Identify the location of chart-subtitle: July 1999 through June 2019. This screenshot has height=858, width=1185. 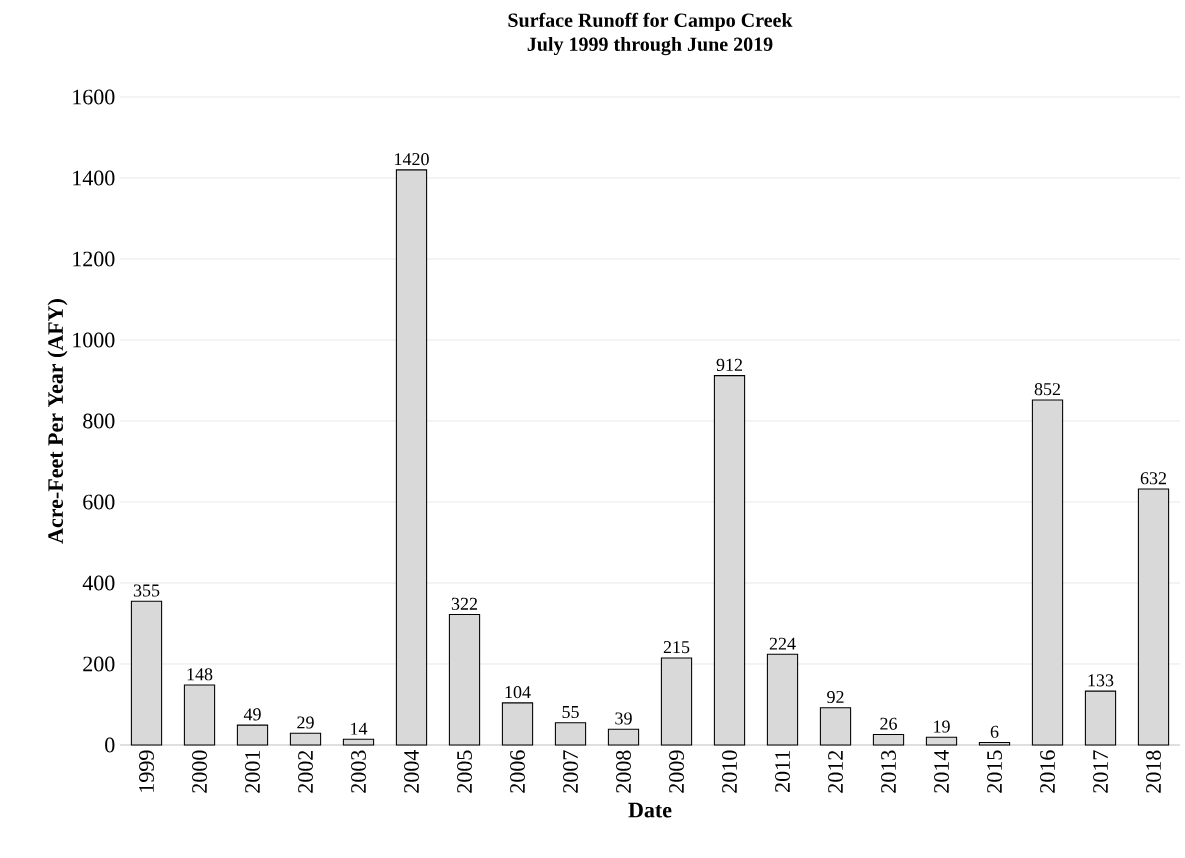
(650, 46).